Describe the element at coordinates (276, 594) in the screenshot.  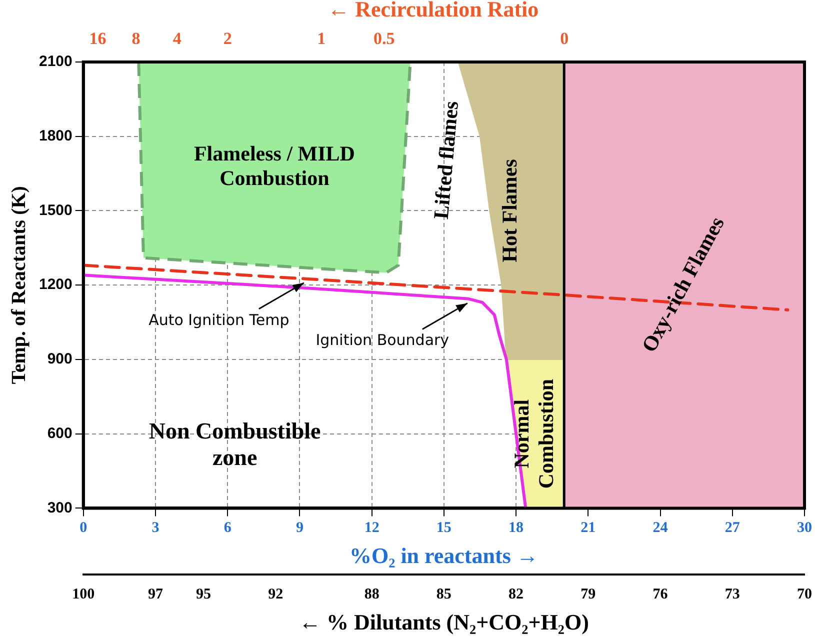
I see `x2-tick-label: 92` at that location.